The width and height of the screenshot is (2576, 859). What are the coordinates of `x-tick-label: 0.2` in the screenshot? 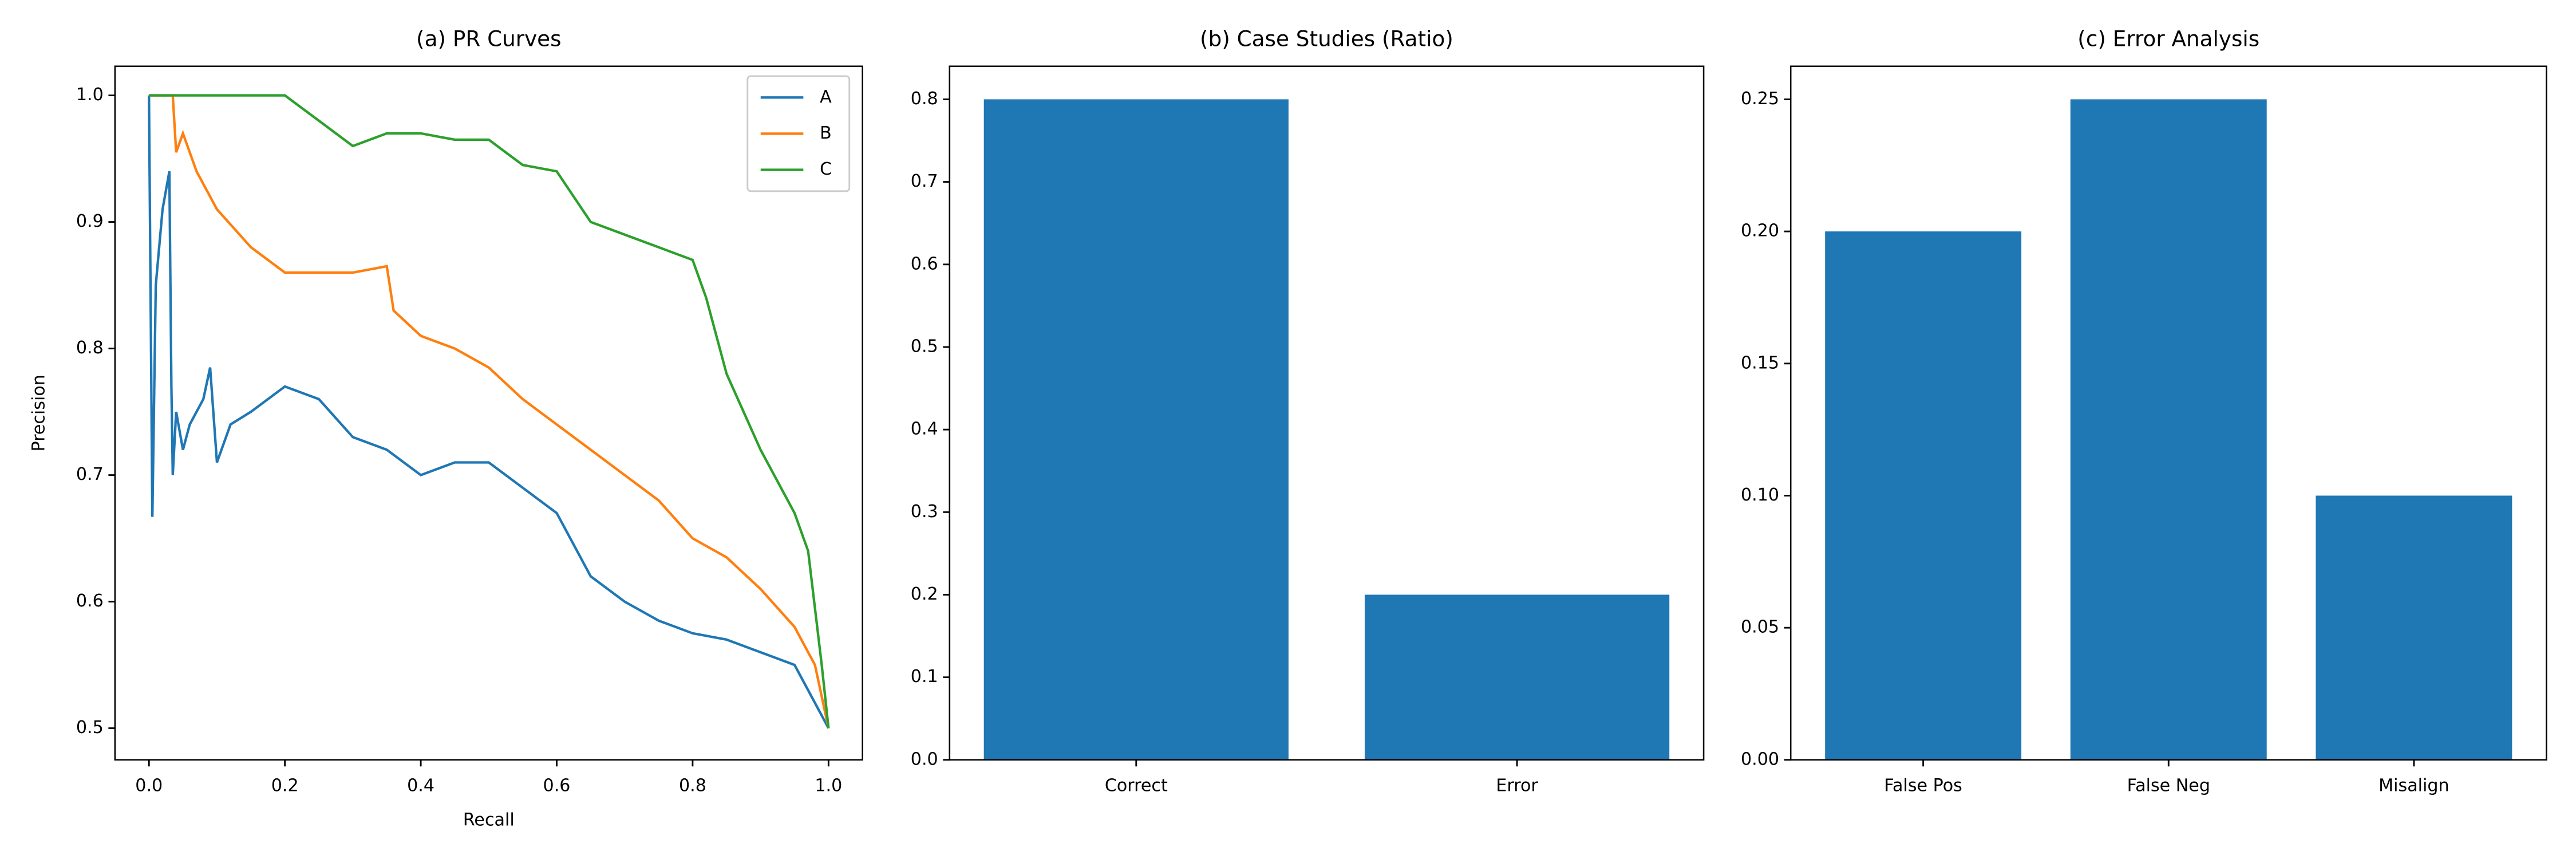 It's located at (285, 785).